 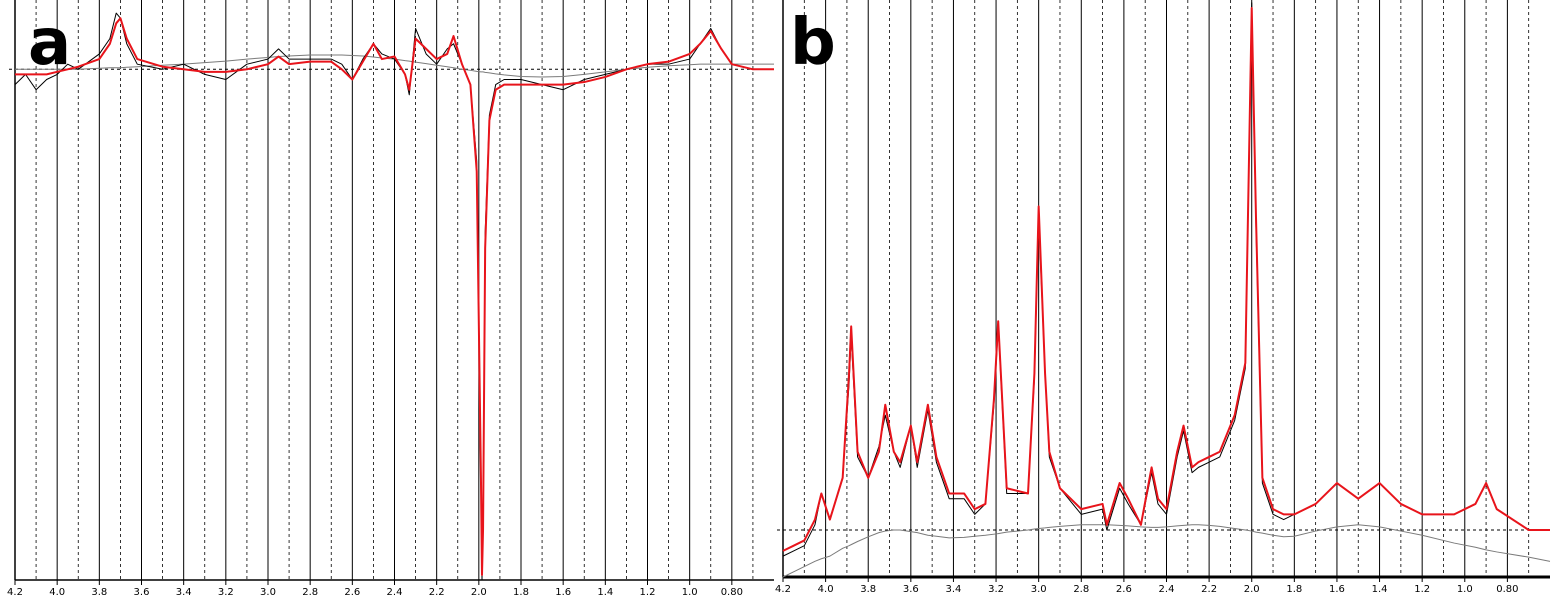 I want to click on panel-label: b, so click(x=813, y=43).